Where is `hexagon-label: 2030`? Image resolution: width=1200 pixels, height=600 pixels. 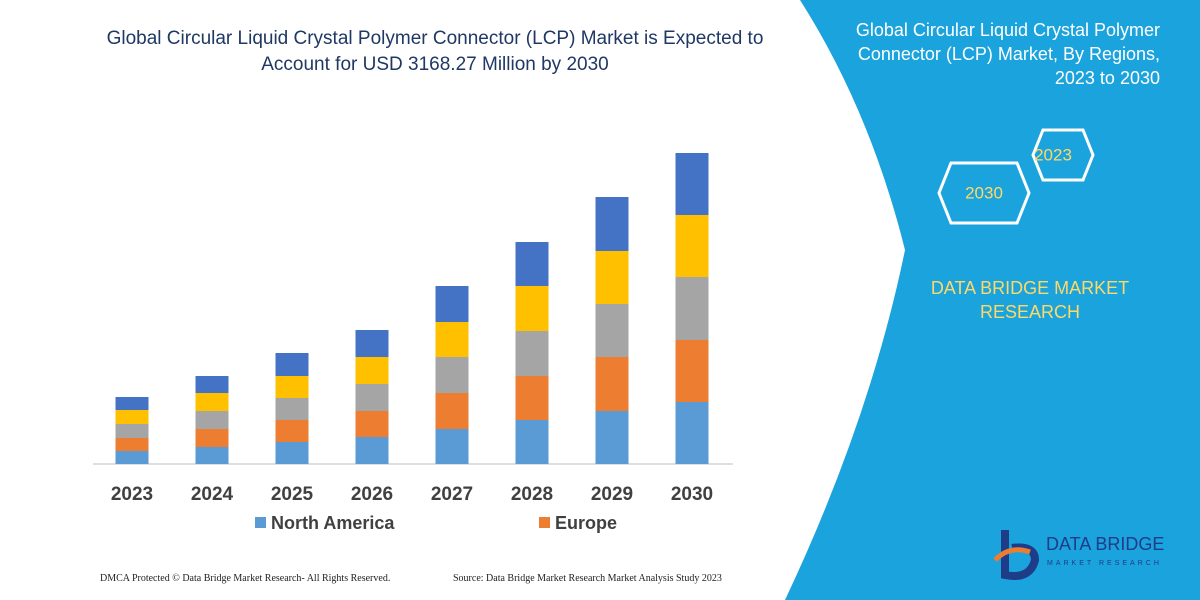
hexagon-label: 2030 is located at coordinates (984, 192).